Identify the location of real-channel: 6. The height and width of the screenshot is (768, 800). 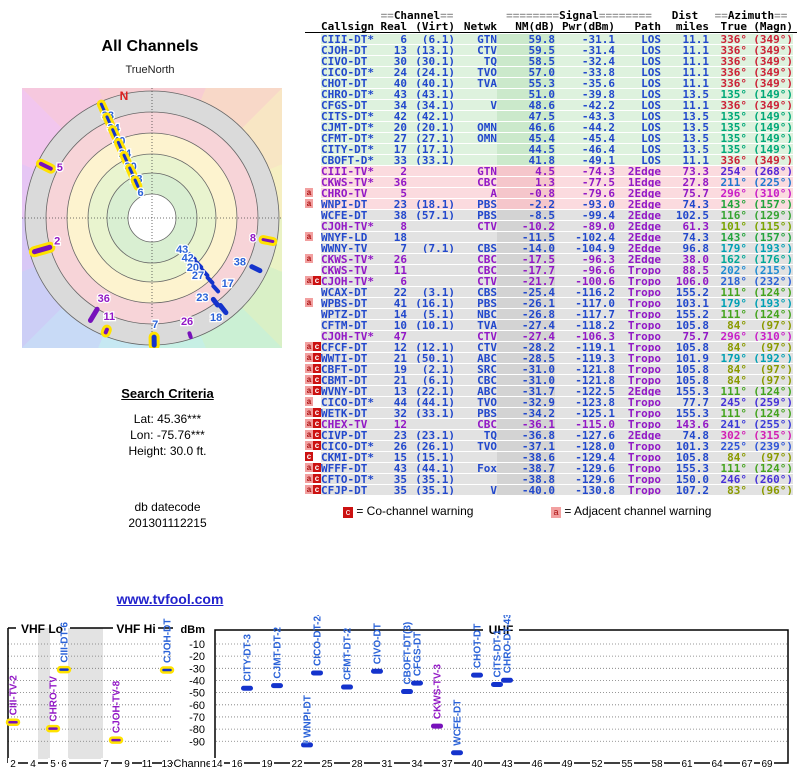
(393, 39).